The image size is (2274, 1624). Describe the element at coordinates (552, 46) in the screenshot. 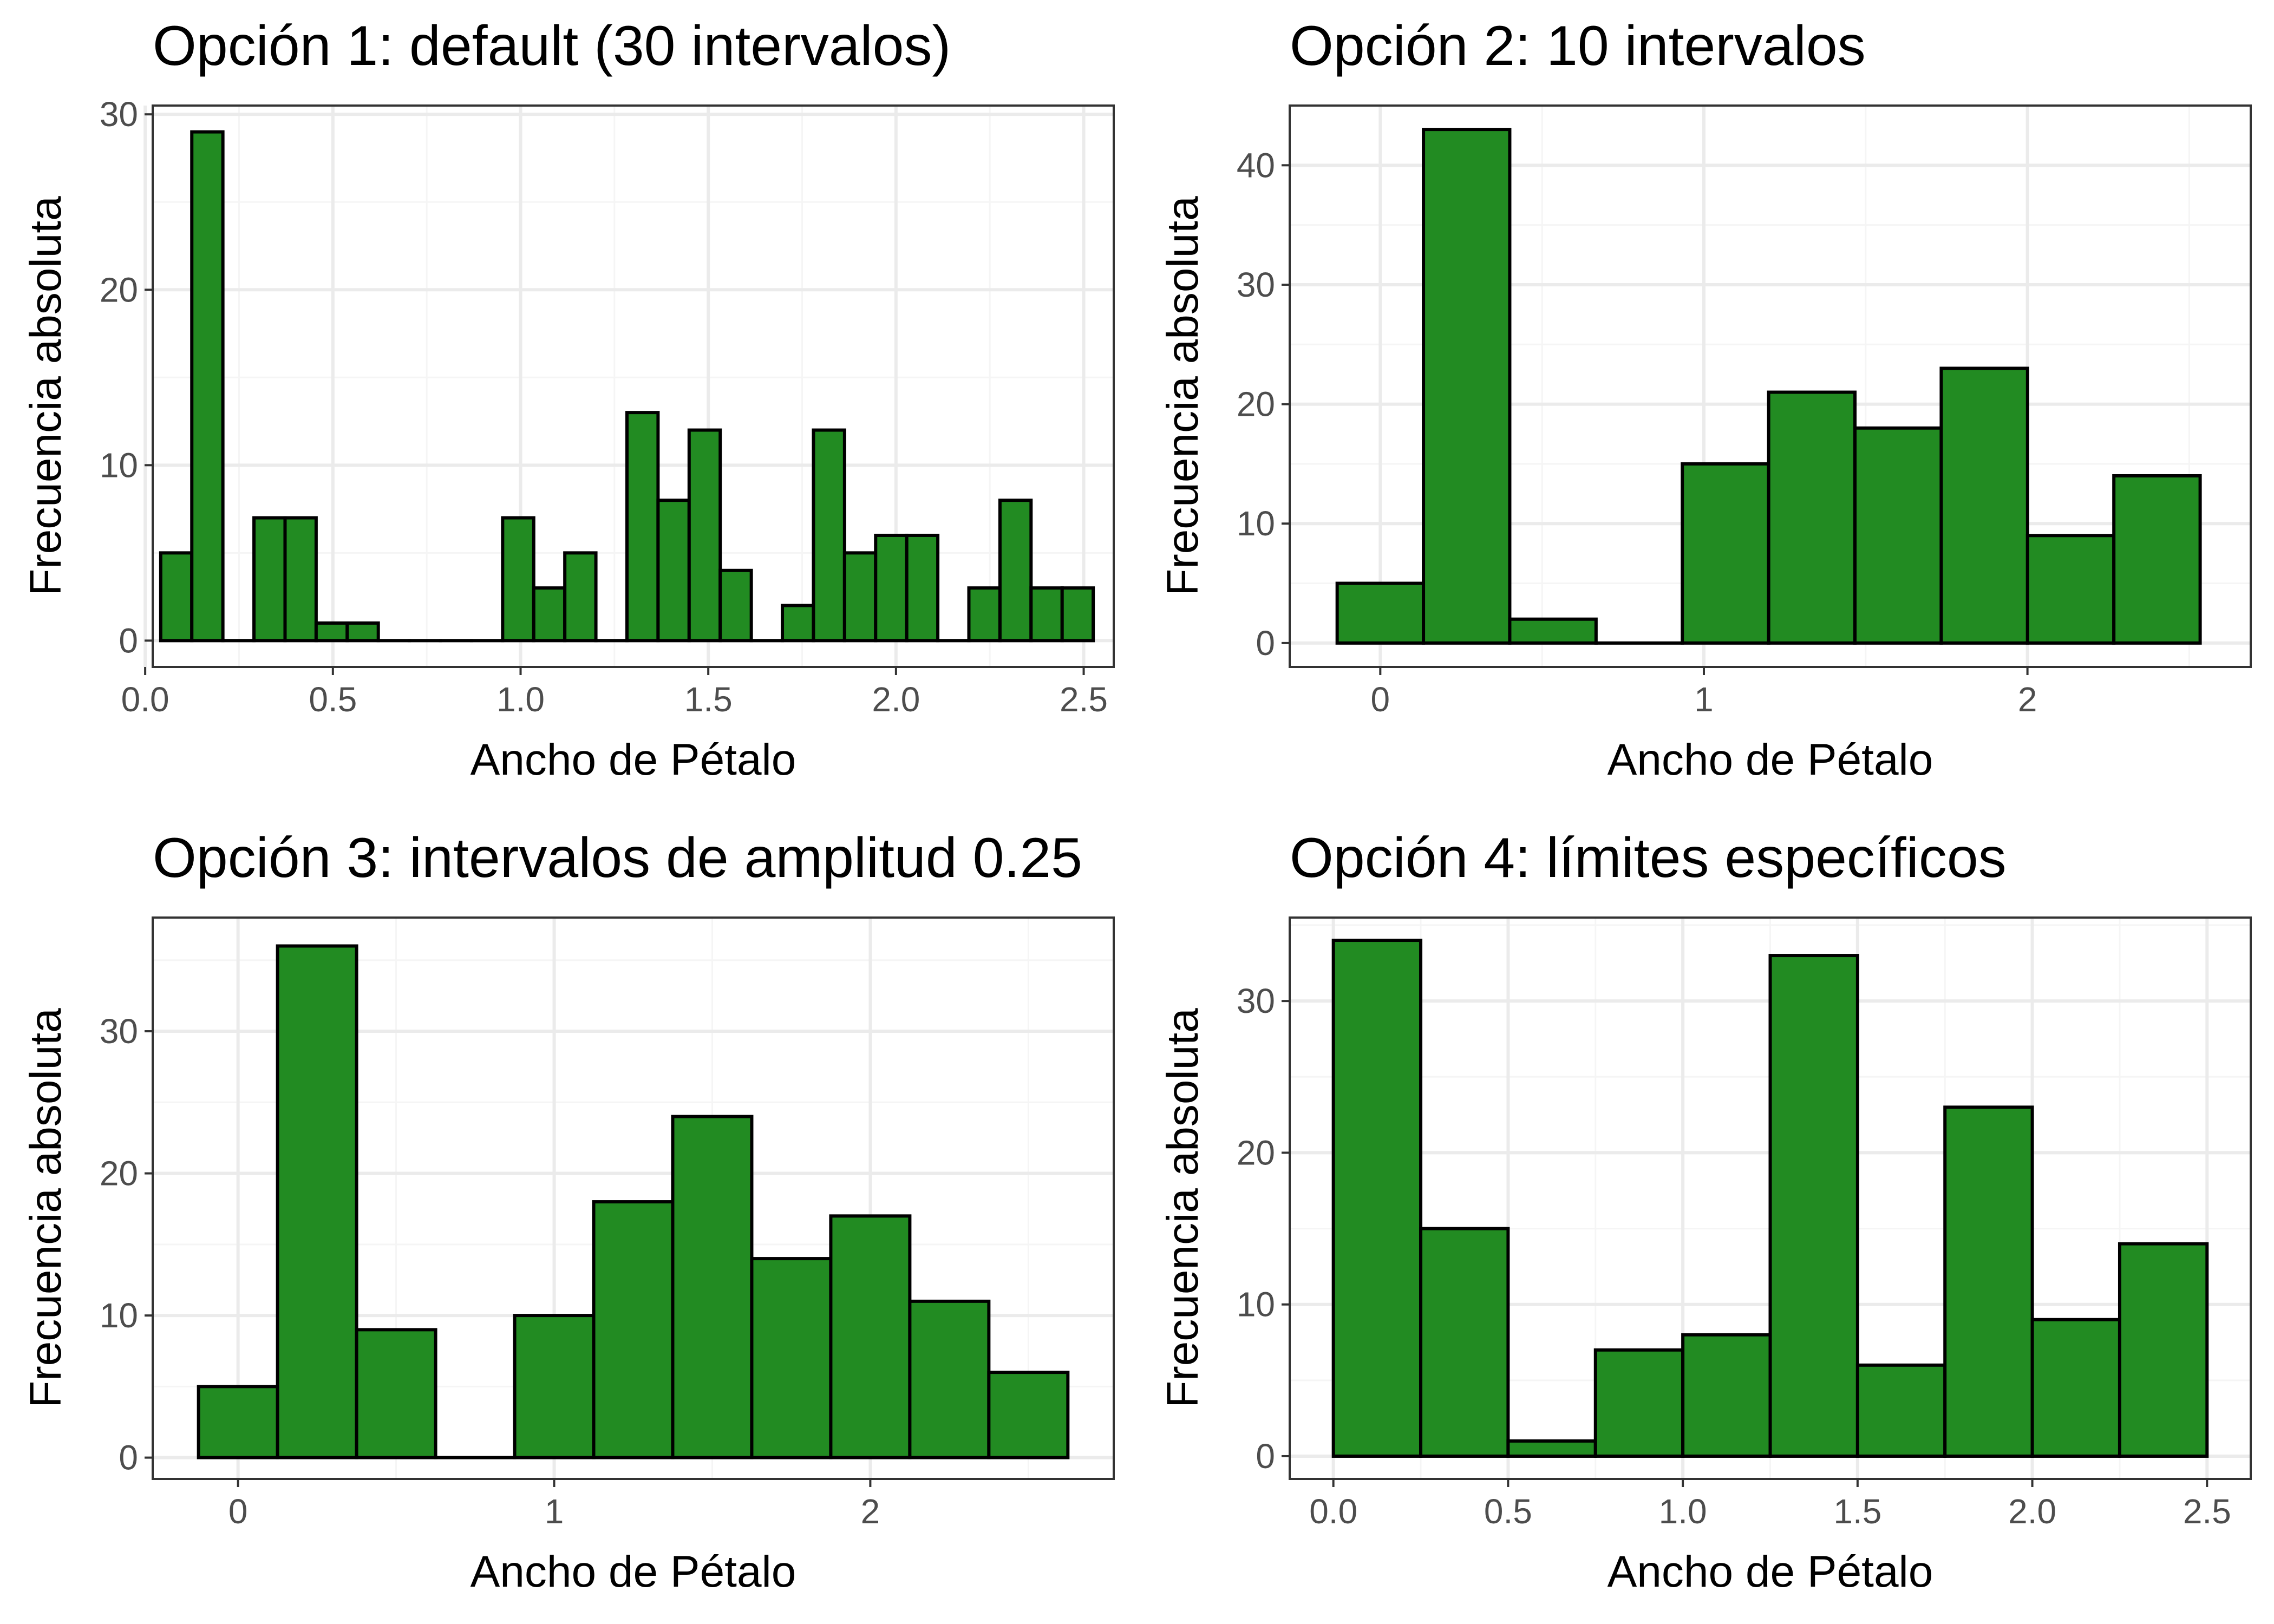

I see `chart-title: Opción 1: default (30 intervalos)` at that location.